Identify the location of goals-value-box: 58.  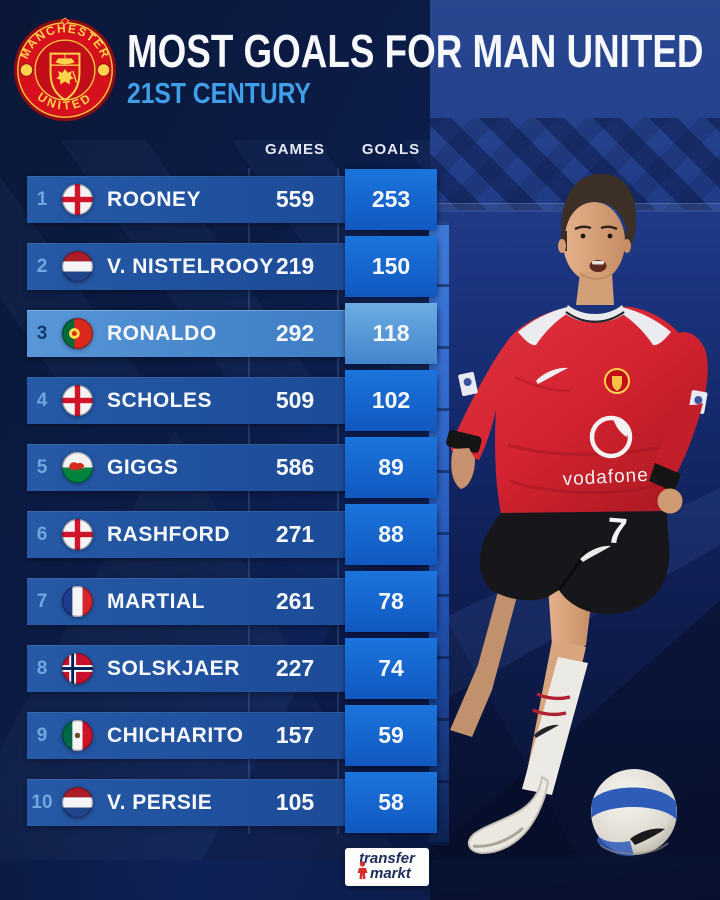
(391, 802).